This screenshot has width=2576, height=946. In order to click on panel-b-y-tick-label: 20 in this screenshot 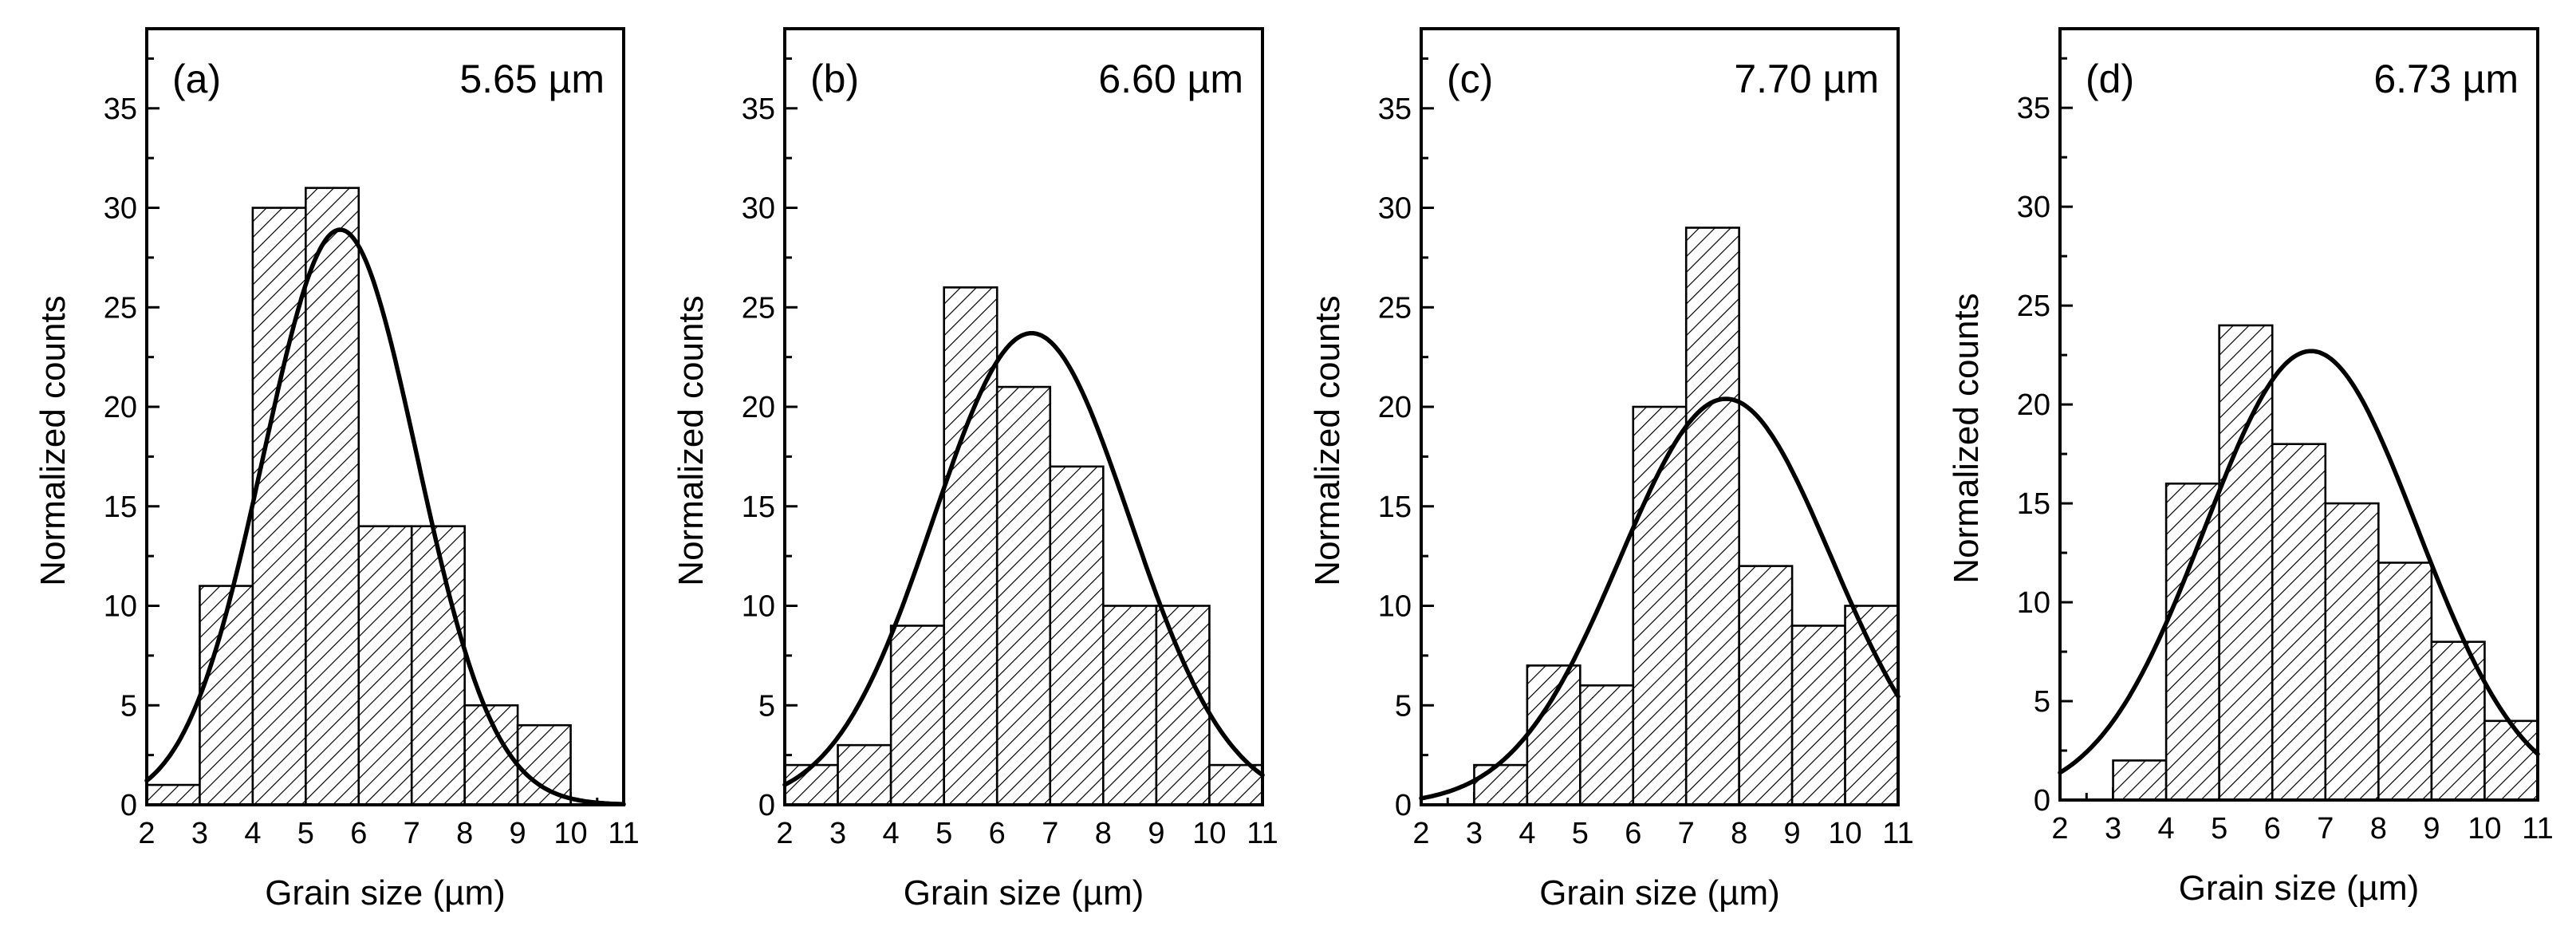, I will do `click(758, 407)`.